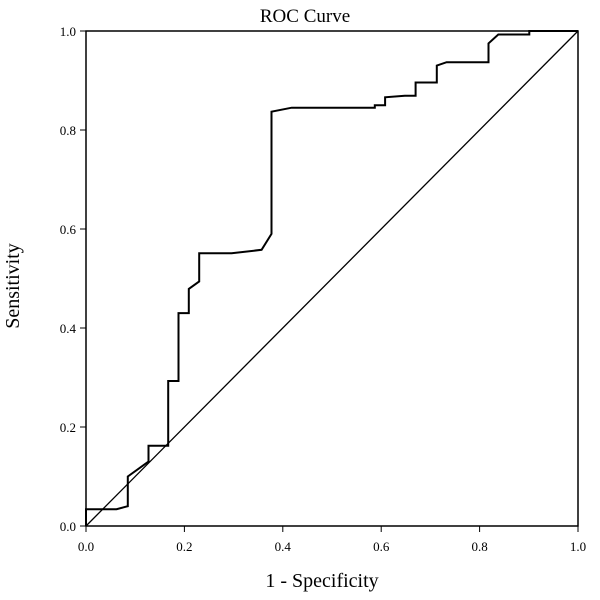 The height and width of the screenshot is (600, 600). Describe the element at coordinates (68, 526) in the screenshot. I see `y-tick-label: 0.0` at that location.